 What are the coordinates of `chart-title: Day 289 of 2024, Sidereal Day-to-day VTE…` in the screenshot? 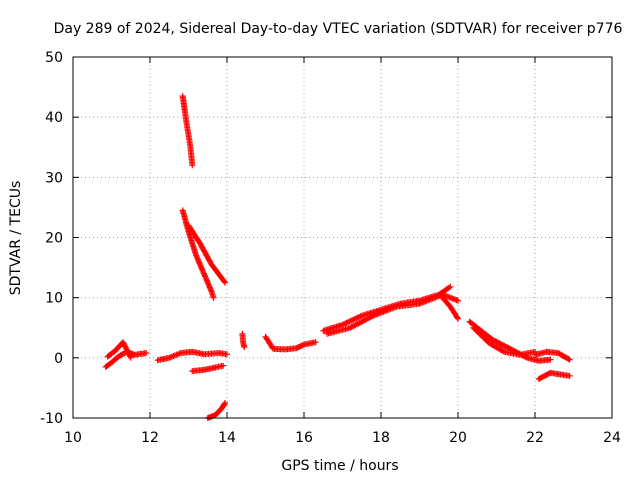 It's located at (338, 29).